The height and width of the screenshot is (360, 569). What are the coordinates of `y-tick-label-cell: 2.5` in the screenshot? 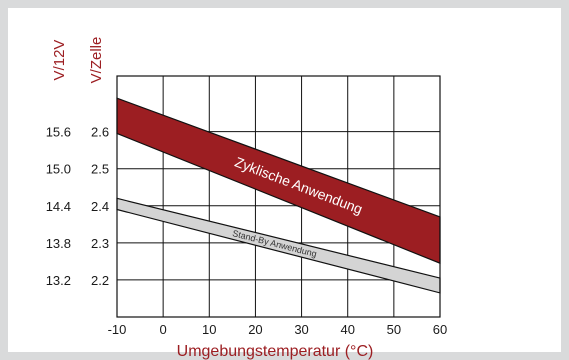 It's located at (100, 169).